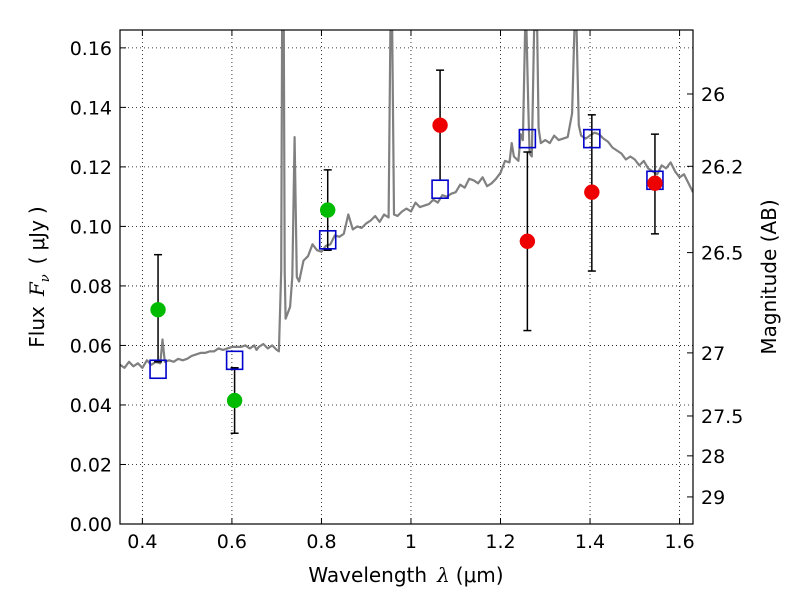 This screenshot has height=600, width=800. I want to click on y-tick-label: 0.10, so click(91, 227).